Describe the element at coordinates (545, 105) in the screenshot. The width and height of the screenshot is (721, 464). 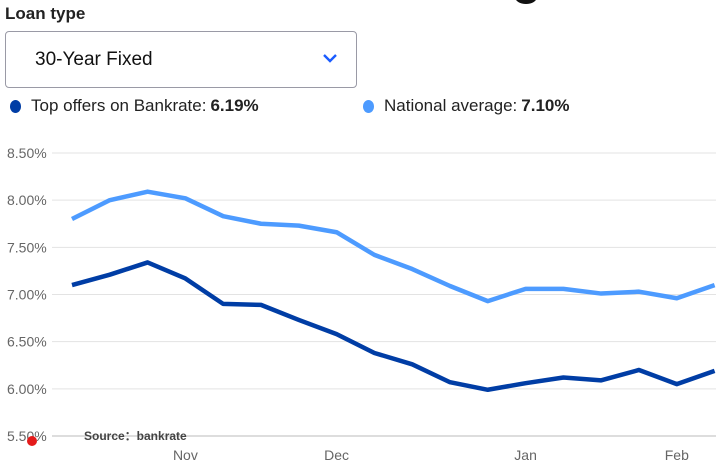
I see `legend-value: 7.10%` at that location.